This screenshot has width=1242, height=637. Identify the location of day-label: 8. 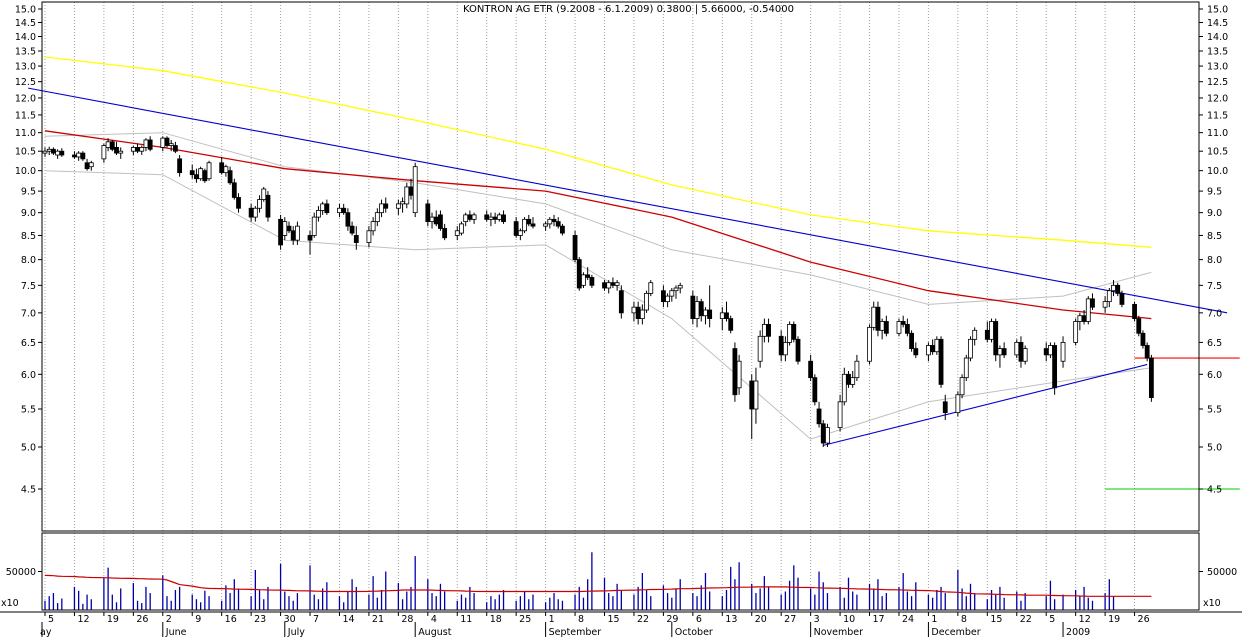
(964, 619).